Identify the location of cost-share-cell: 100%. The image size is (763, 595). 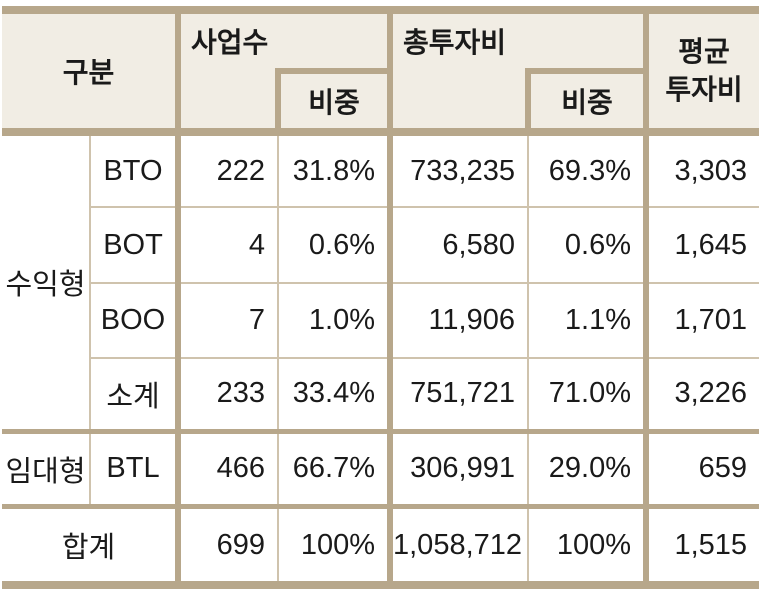
(588, 548).